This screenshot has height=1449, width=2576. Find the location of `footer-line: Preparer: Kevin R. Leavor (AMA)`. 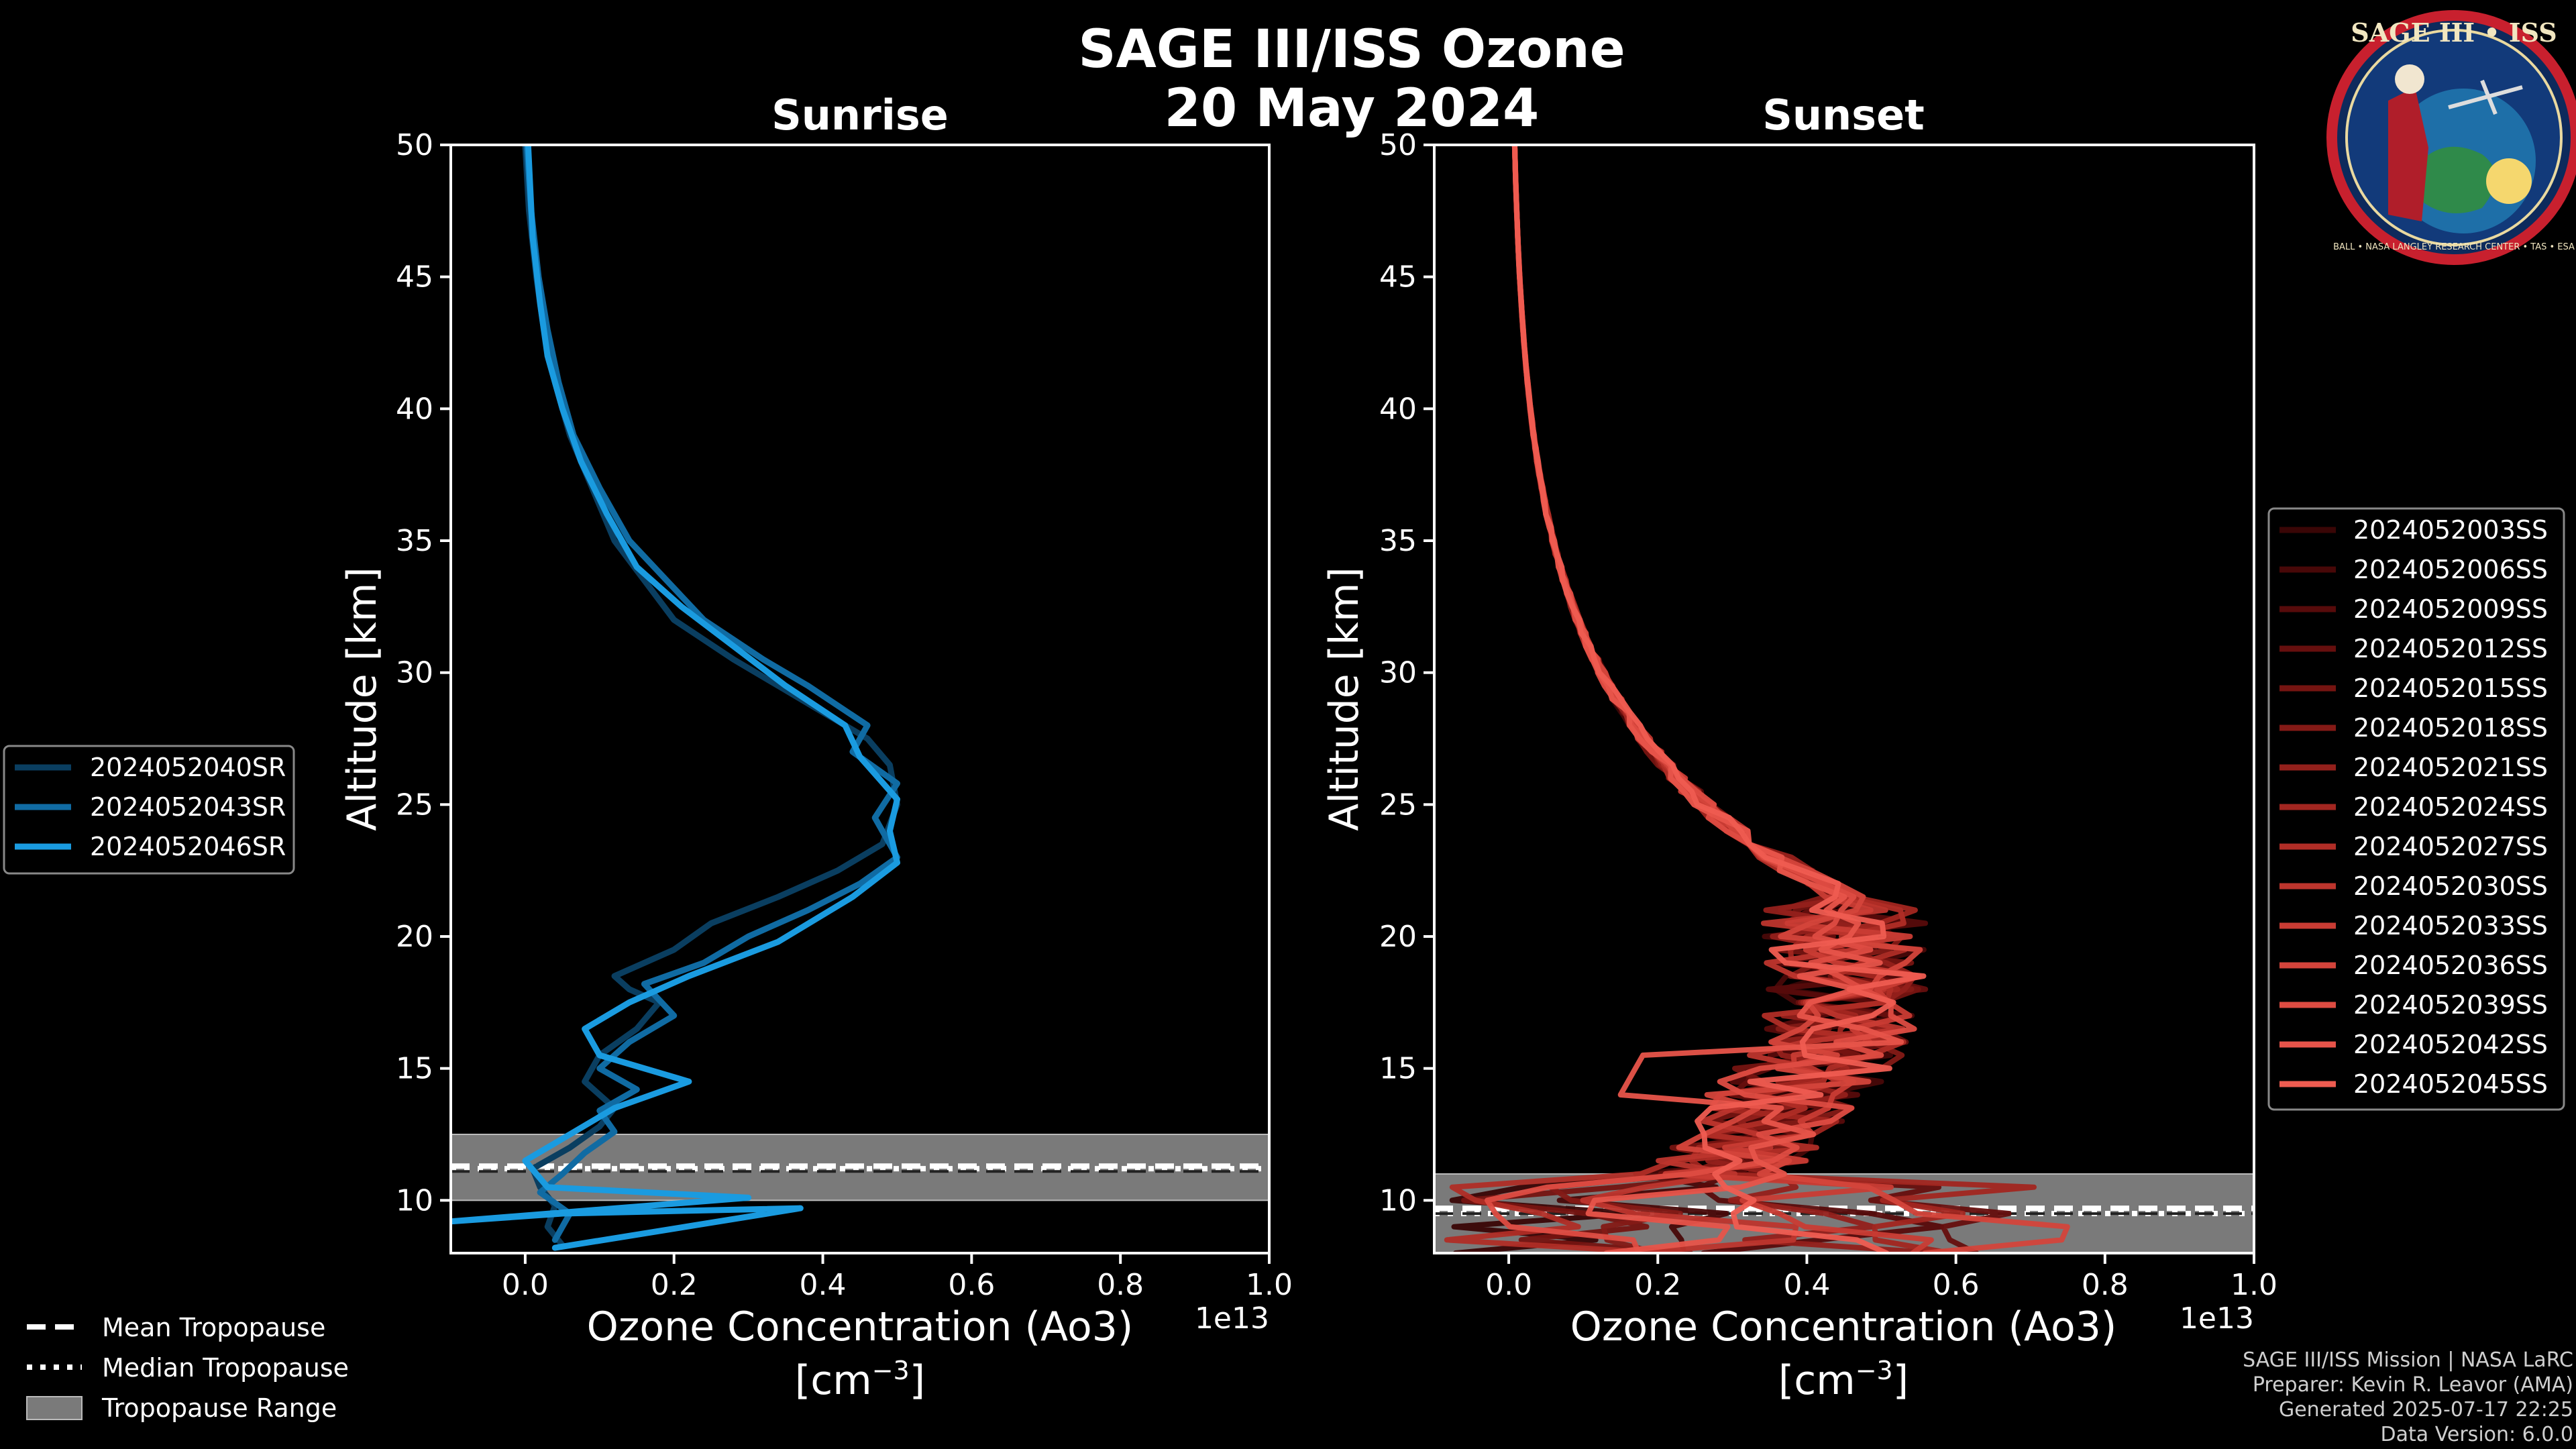

footer-line: Preparer: Kevin R. Leavor (AMA) is located at coordinates (2413, 1385).